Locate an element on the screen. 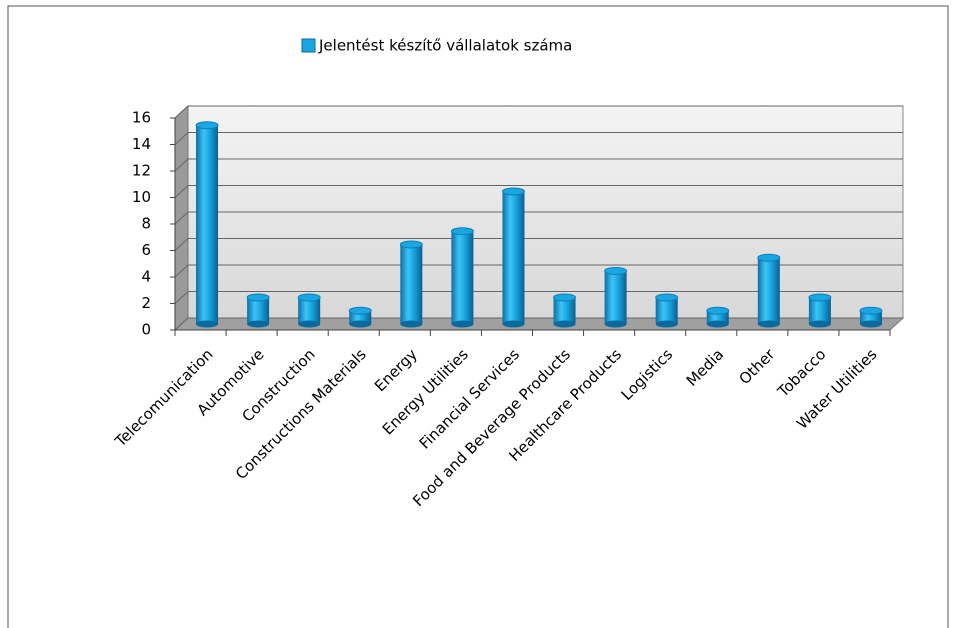 The height and width of the screenshot is (628, 957). y-tick-label: 12 is located at coordinates (141, 171).